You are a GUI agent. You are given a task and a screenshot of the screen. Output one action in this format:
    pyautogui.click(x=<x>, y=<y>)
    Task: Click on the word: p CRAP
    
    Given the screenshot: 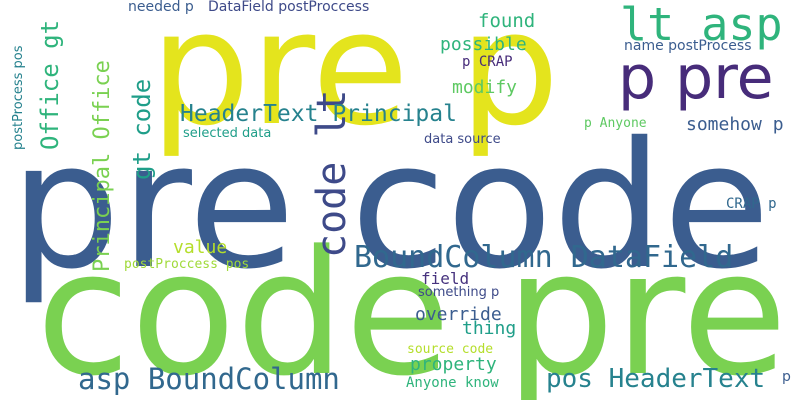 What is the action you would take?
    pyautogui.click(x=487, y=62)
    